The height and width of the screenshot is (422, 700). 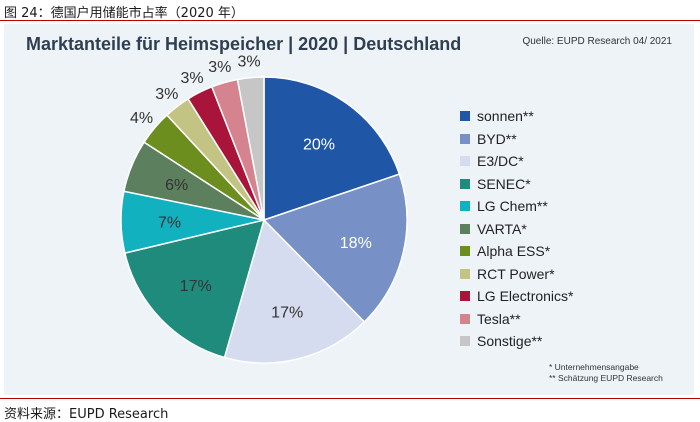 What do you see at coordinates (594, 367) in the screenshot?
I see `footnote-1: * Unternehmensangabe` at bounding box center [594, 367].